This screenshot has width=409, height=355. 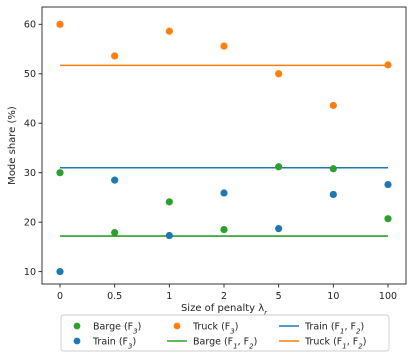 What do you see at coordinates (117, 328) in the screenshot?
I see `legend-label-barge_f3: Barge (F3)` at bounding box center [117, 328].